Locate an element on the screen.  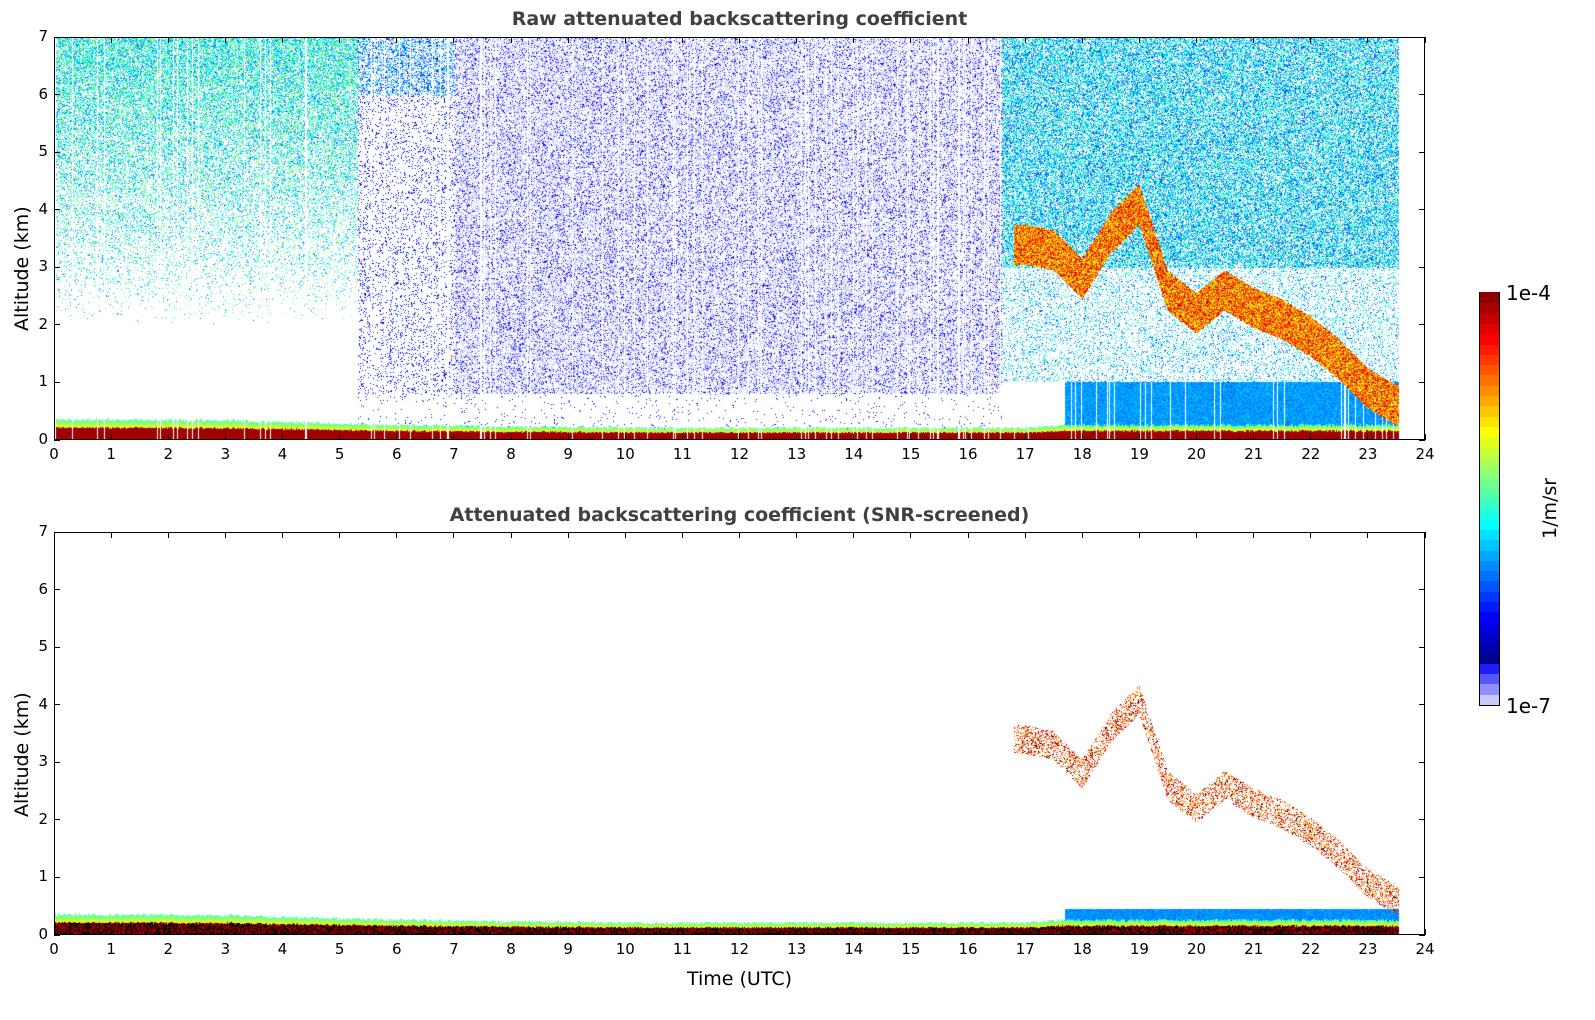
x-tick-label: 9 is located at coordinates (568, 949).